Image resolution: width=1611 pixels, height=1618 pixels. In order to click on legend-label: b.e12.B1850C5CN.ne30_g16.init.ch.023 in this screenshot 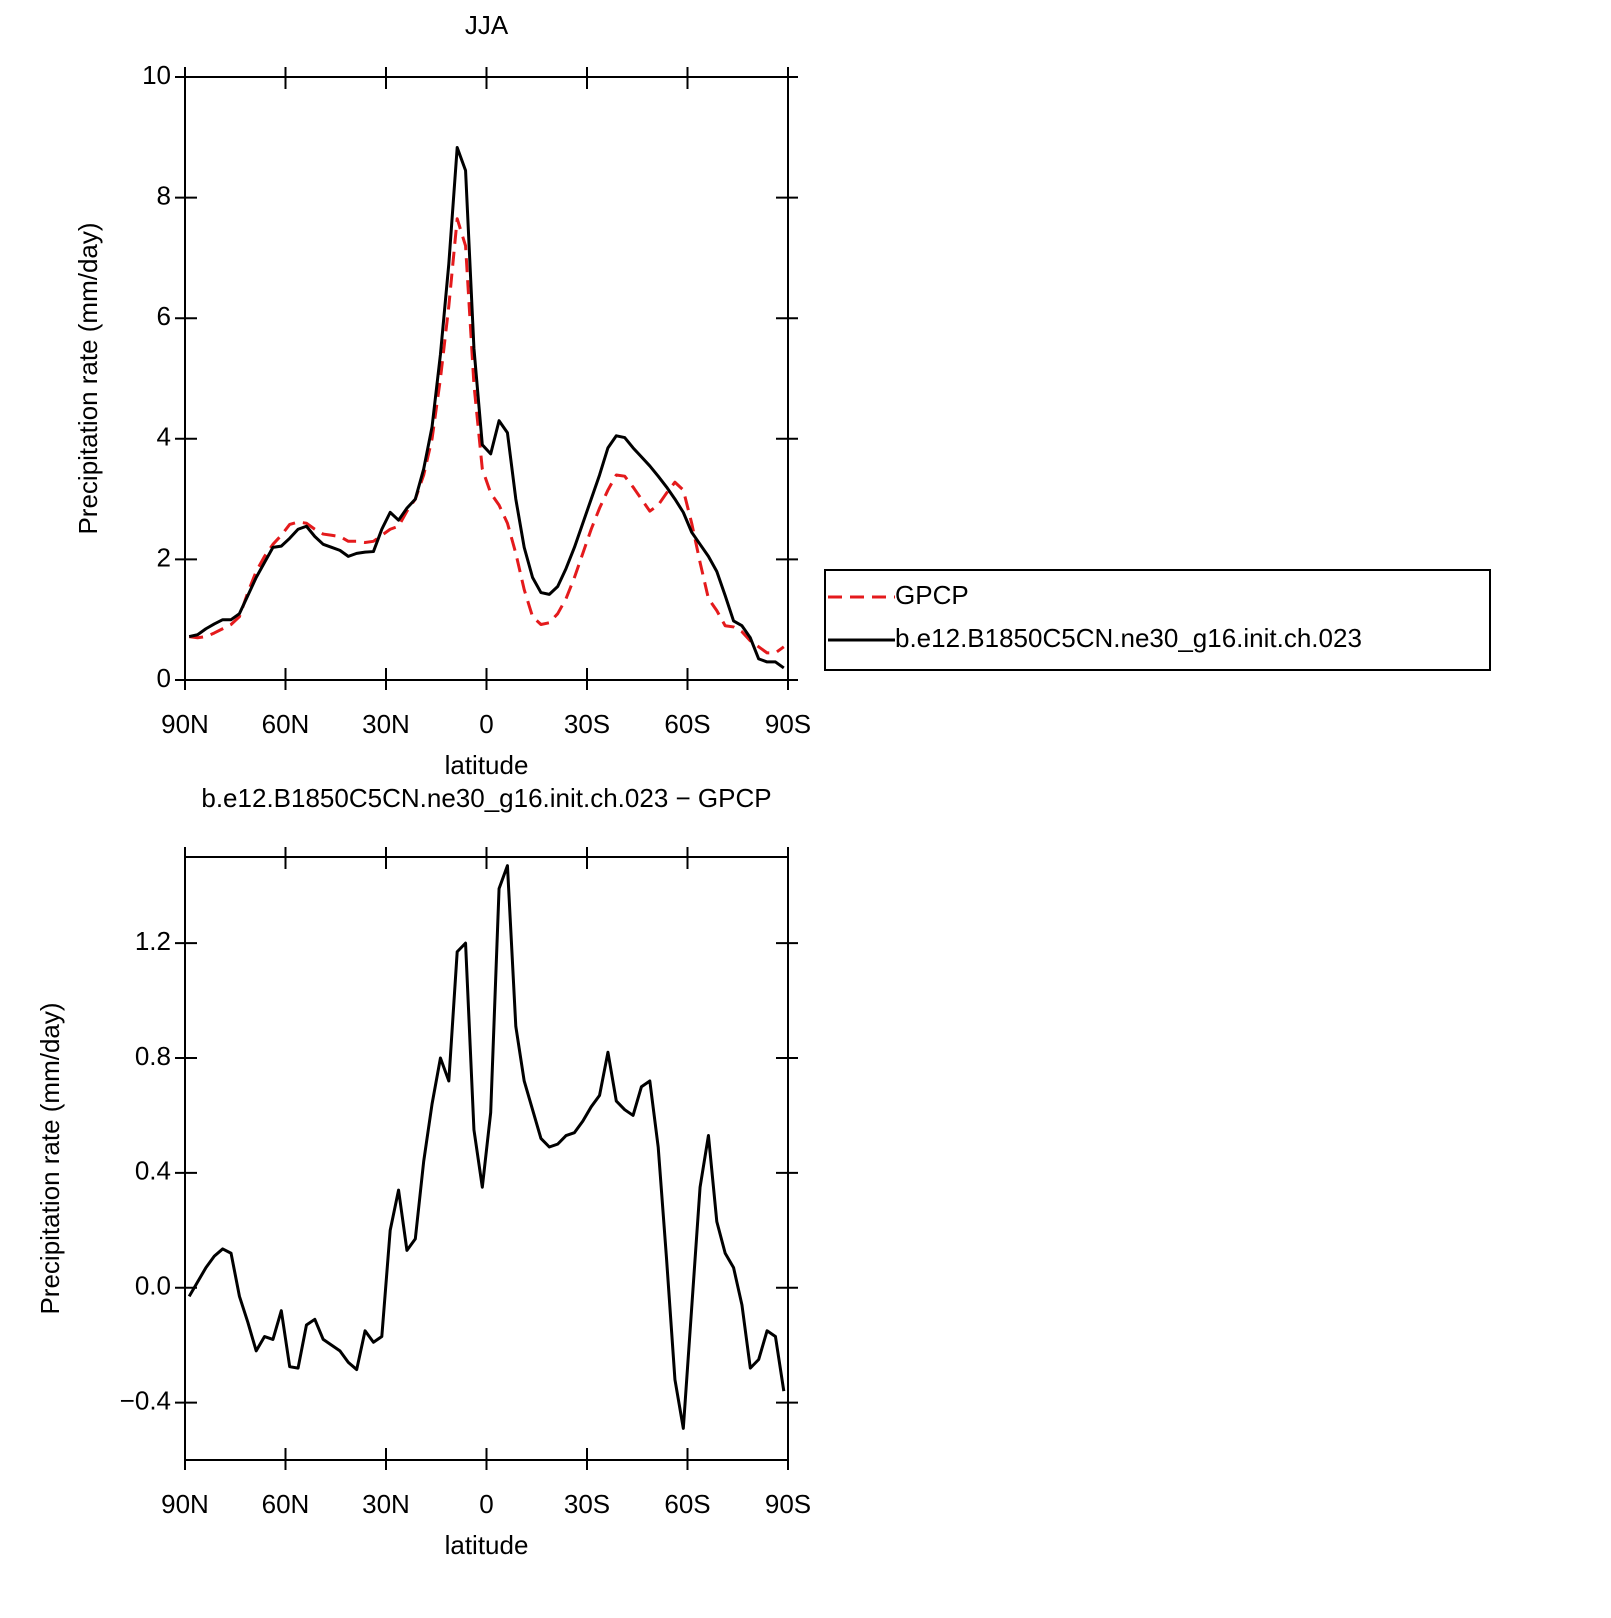, I will do `click(1128, 638)`.